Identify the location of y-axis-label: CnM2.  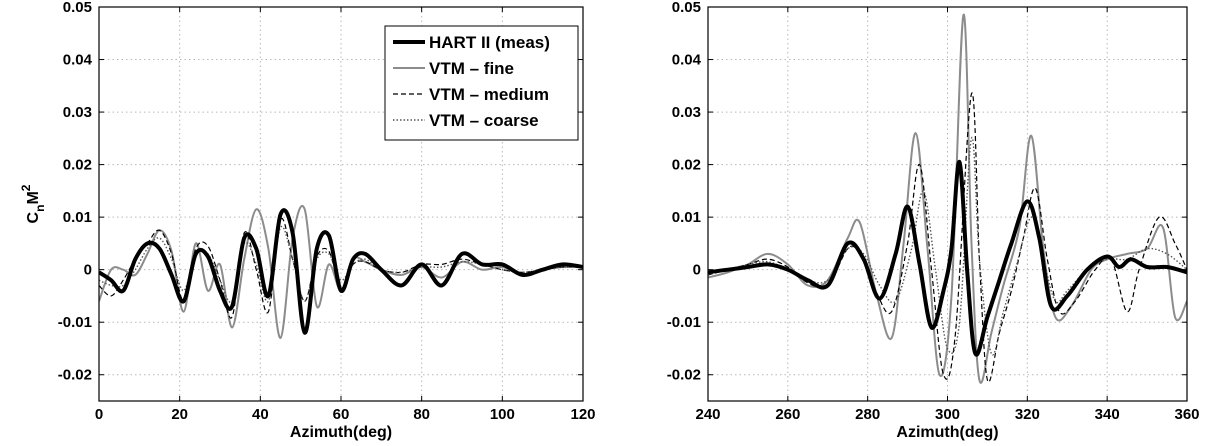
(33, 203).